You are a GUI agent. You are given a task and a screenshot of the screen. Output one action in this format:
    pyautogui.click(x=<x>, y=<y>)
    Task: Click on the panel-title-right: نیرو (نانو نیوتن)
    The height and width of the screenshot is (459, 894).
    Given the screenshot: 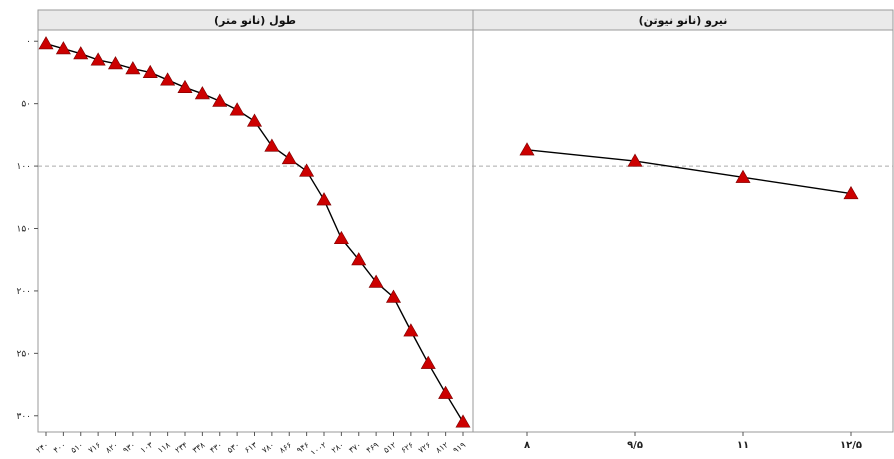 What is the action you would take?
    pyautogui.click(x=683, y=20)
    